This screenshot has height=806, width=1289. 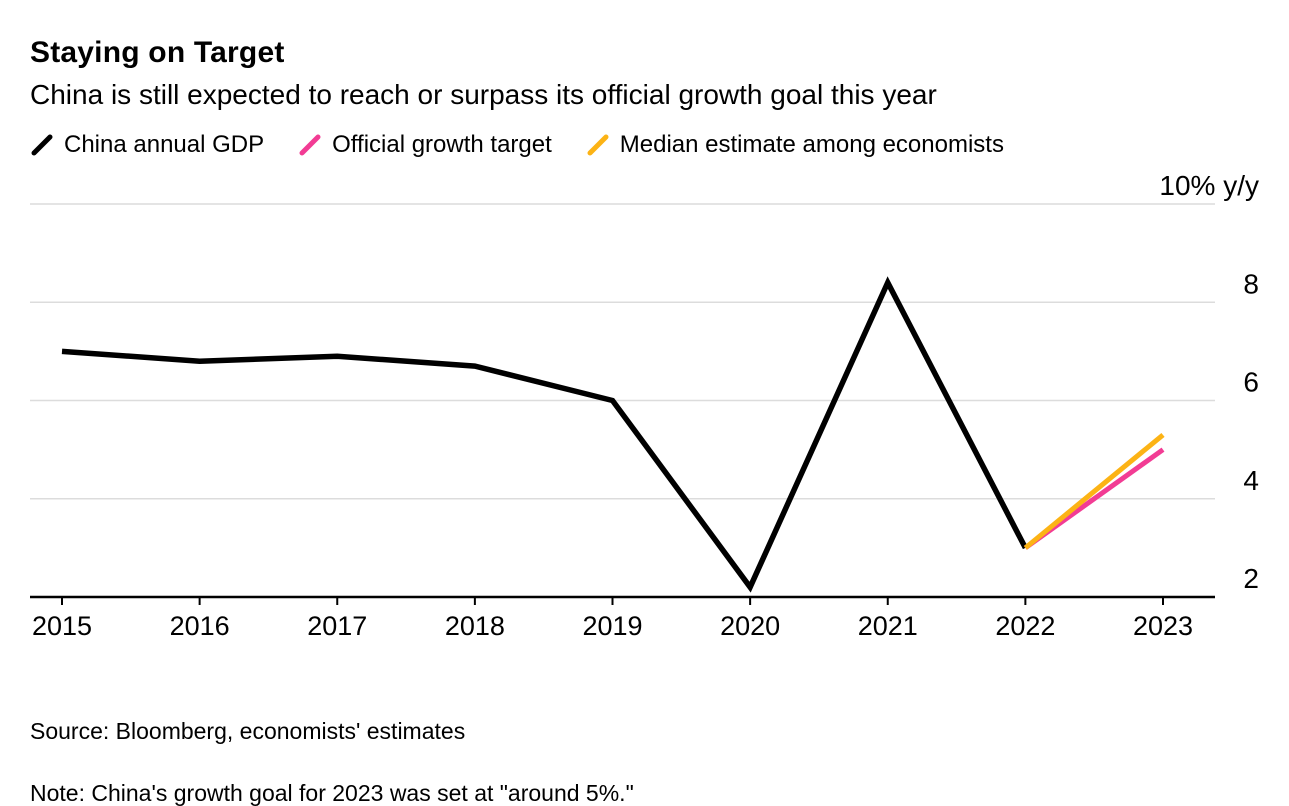 I want to click on gdp-swatch-line, so click(x=42, y=145).